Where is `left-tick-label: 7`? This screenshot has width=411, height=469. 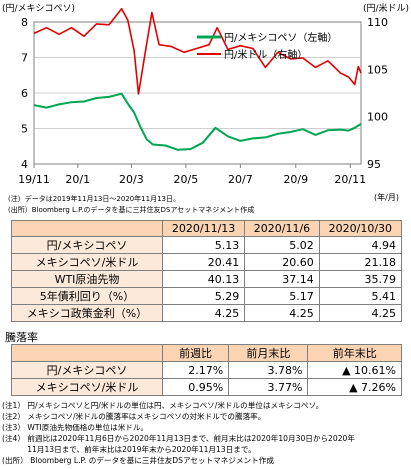
left-tick-label: 7 is located at coordinates (24, 58).